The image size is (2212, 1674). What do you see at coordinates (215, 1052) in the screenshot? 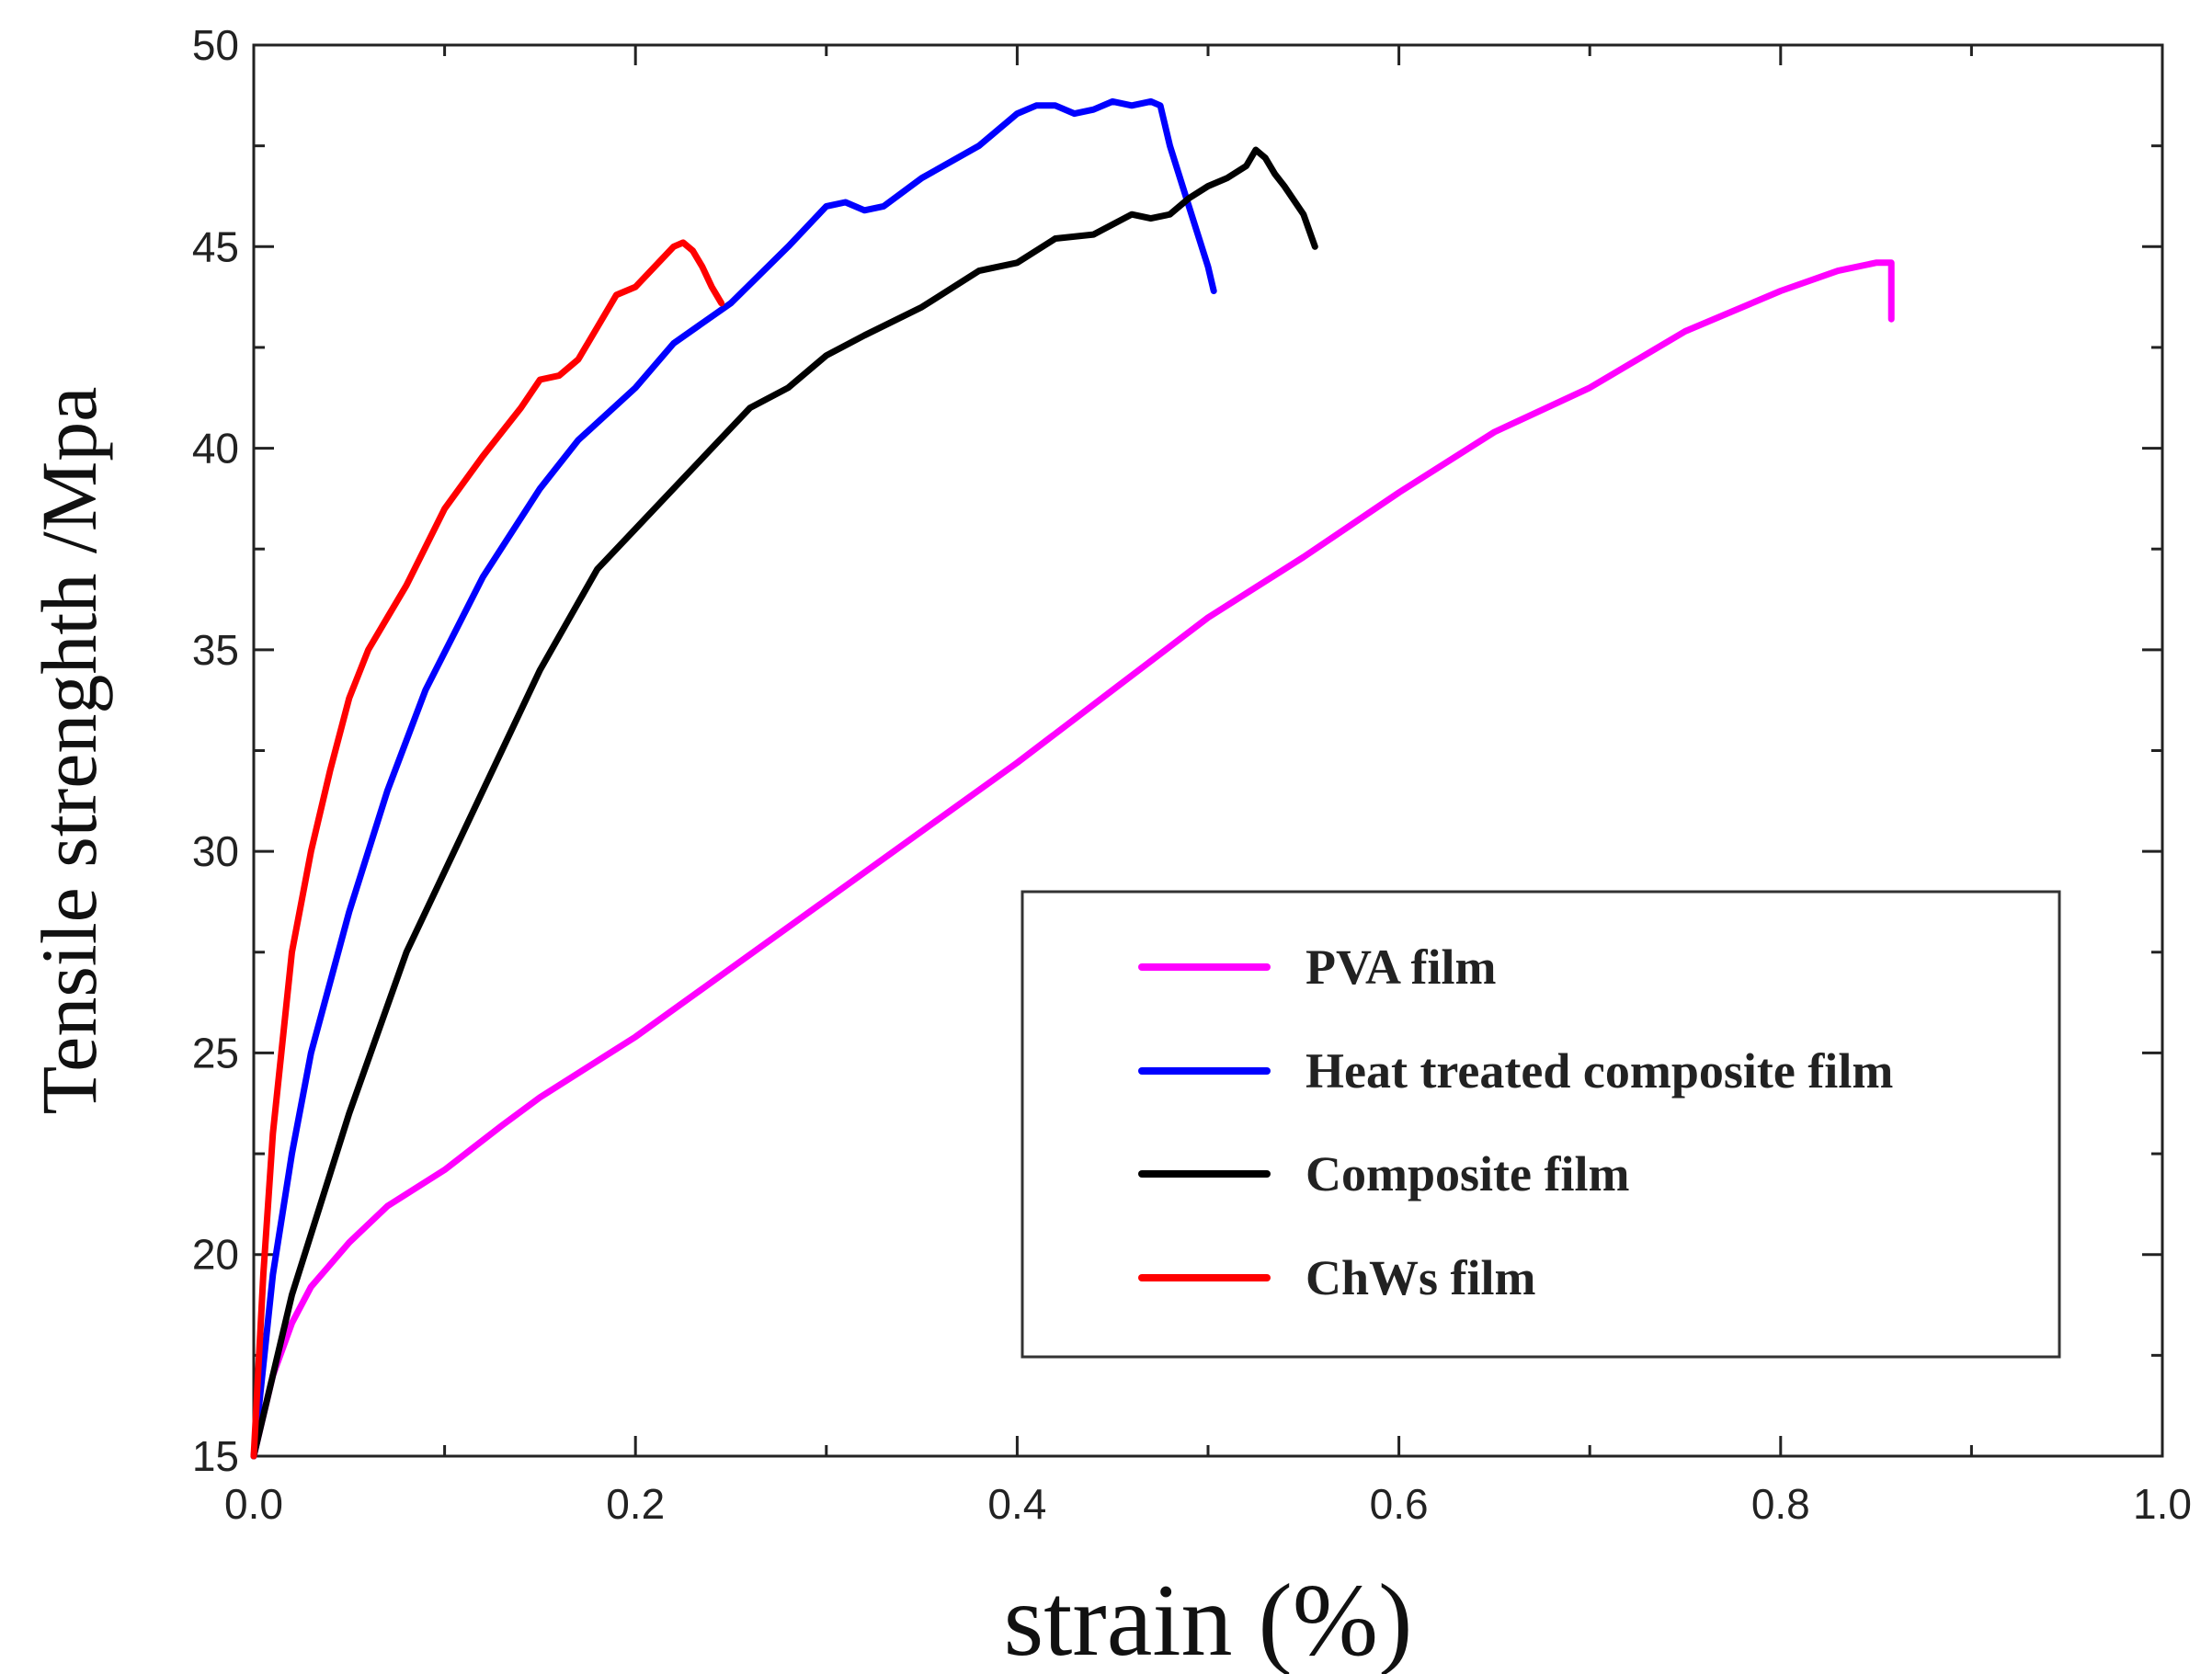
I see `y-tick-label: 25` at bounding box center [215, 1052].